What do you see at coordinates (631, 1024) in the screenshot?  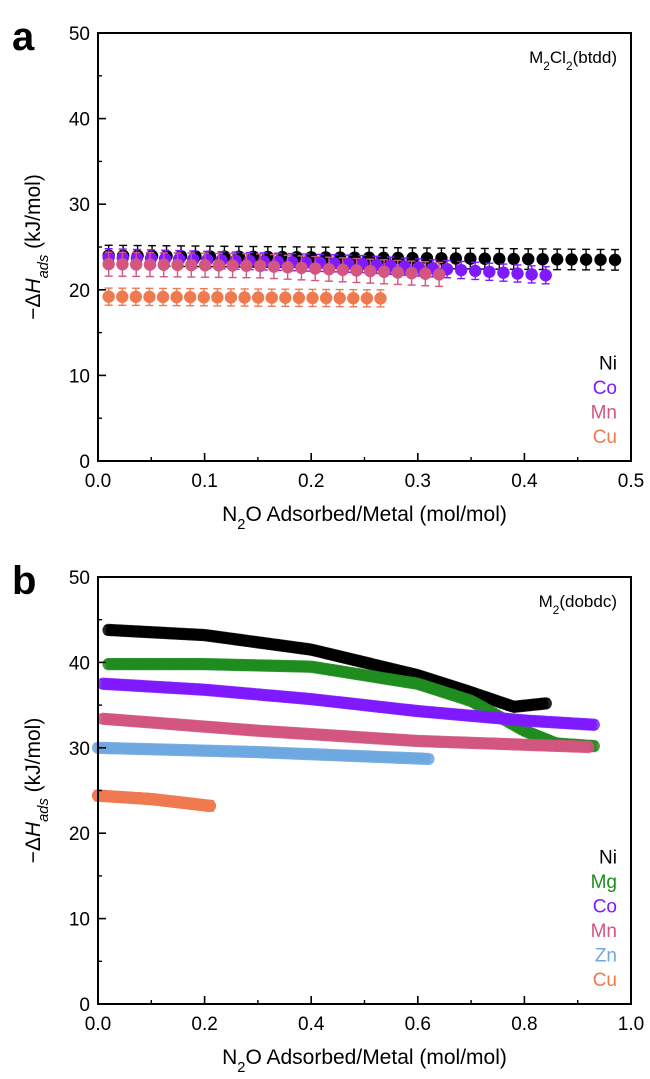 I see `x-tick-label: 1.0` at bounding box center [631, 1024].